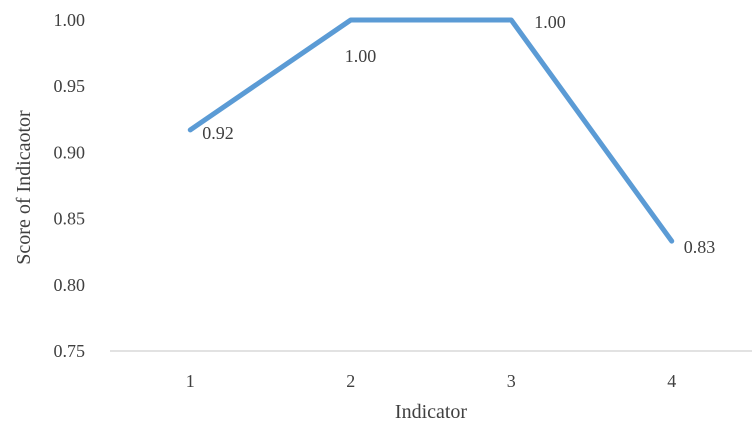 The height and width of the screenshot is (428, 754). I want to click on y-tick-label: 0.95, so click(70, 86).